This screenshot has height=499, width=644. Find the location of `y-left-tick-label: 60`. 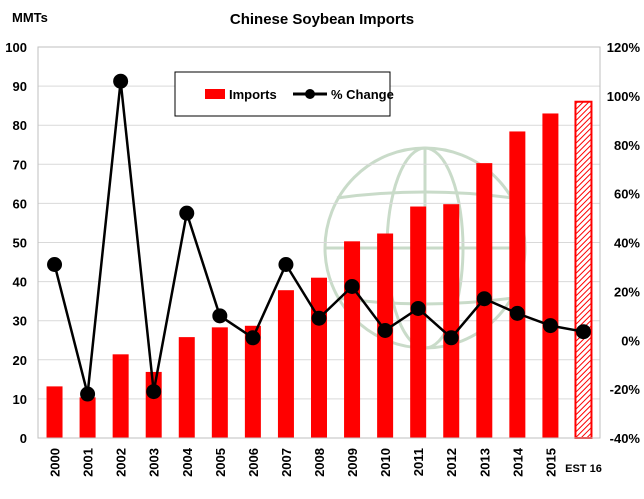

y-left-tick-label: 60 is located at coordinates (20, 203).